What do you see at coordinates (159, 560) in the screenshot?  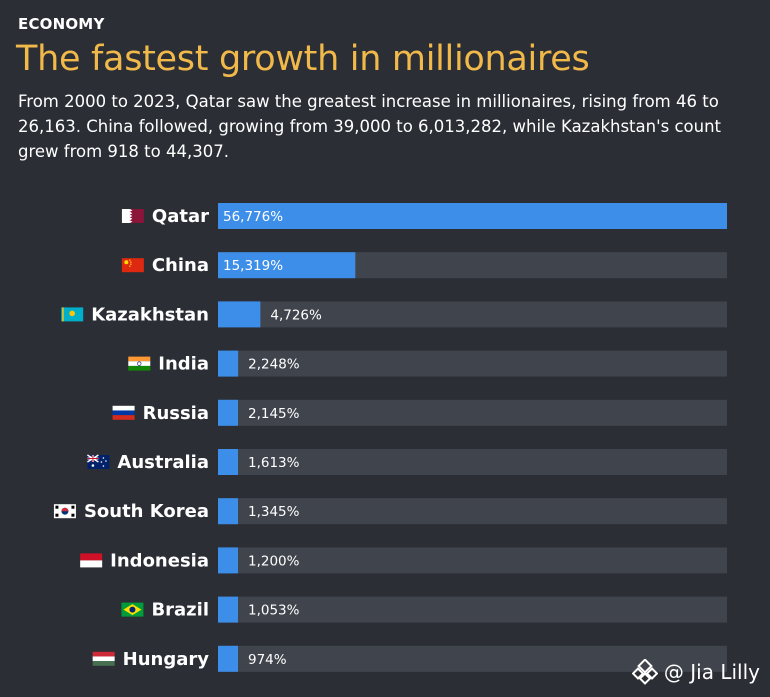 I see `country-label: Indonesia` at bounding box center [159, 560].